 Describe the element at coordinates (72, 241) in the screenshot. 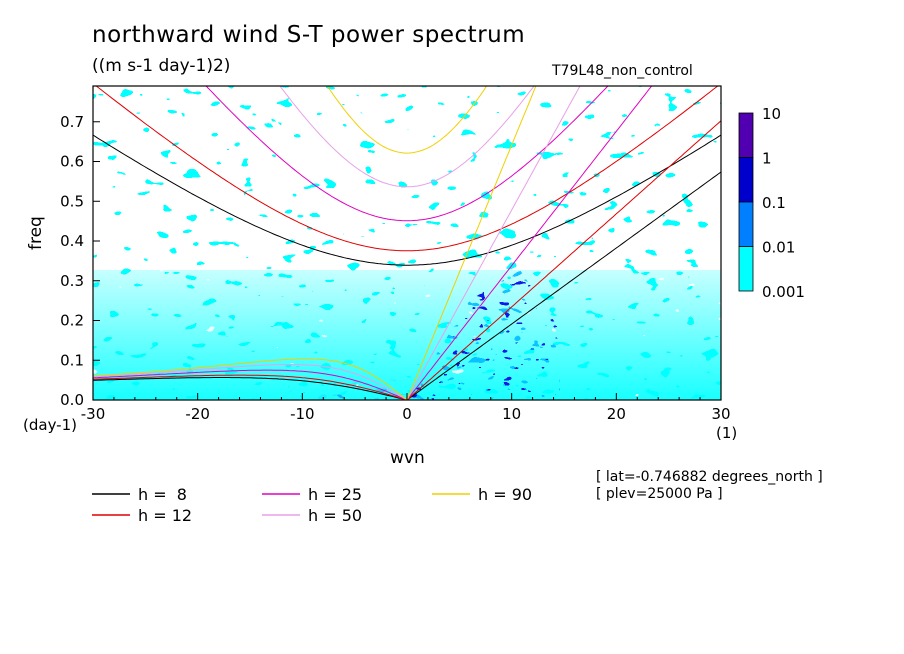

I see `y-tick-label: 0.4` at that location.